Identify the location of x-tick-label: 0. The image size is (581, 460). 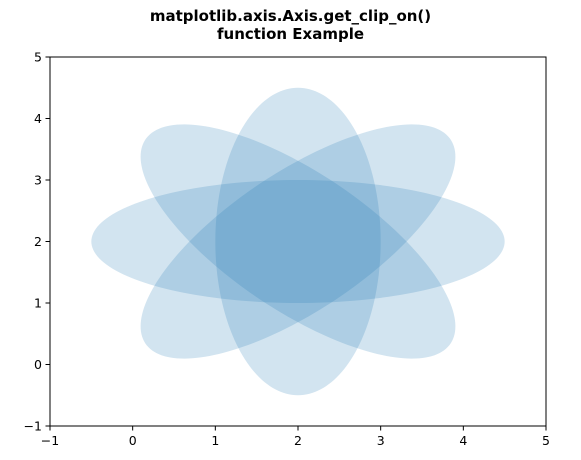
(133, 440).